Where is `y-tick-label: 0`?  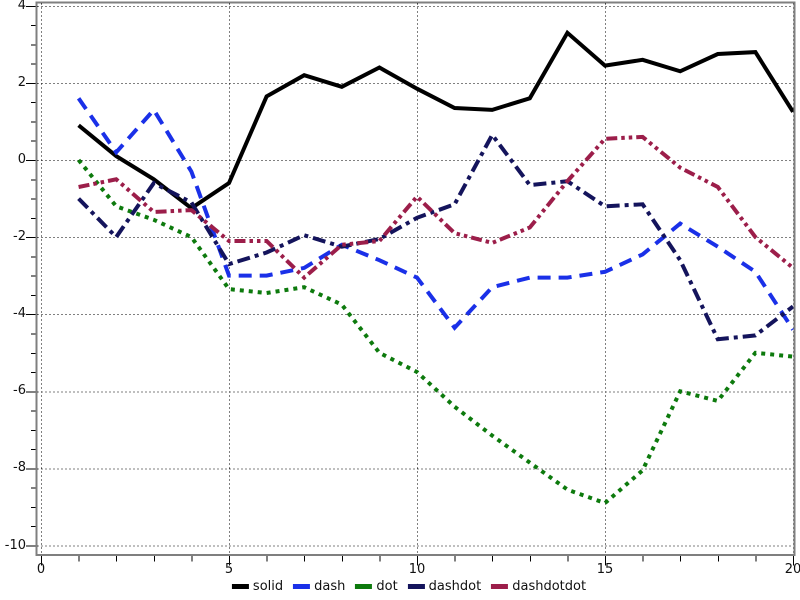 y-tick-label: 0 is located at coordinates (21, 159).